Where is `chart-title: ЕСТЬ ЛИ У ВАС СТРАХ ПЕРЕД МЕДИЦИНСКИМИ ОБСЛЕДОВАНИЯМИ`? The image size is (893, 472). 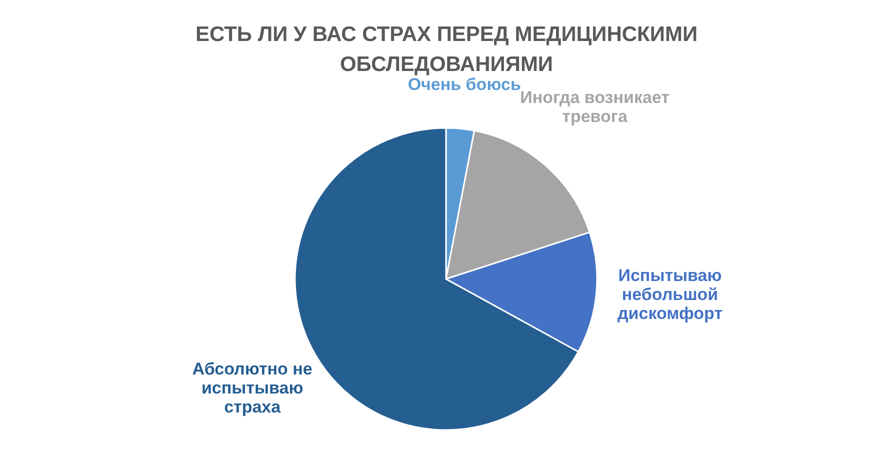 chart-title: ЕСТЬ ЛИ У ВАС СТРАХ ПЕРЕД МЕДИЦИНСКИМИ ОБСЛЕДОВАНИЯМИ is located at coordinates (446, 49).